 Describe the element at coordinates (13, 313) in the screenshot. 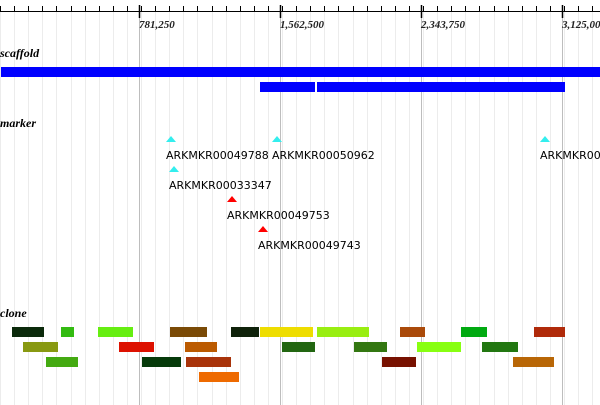

I see `clone-track-label: clone` at that location.